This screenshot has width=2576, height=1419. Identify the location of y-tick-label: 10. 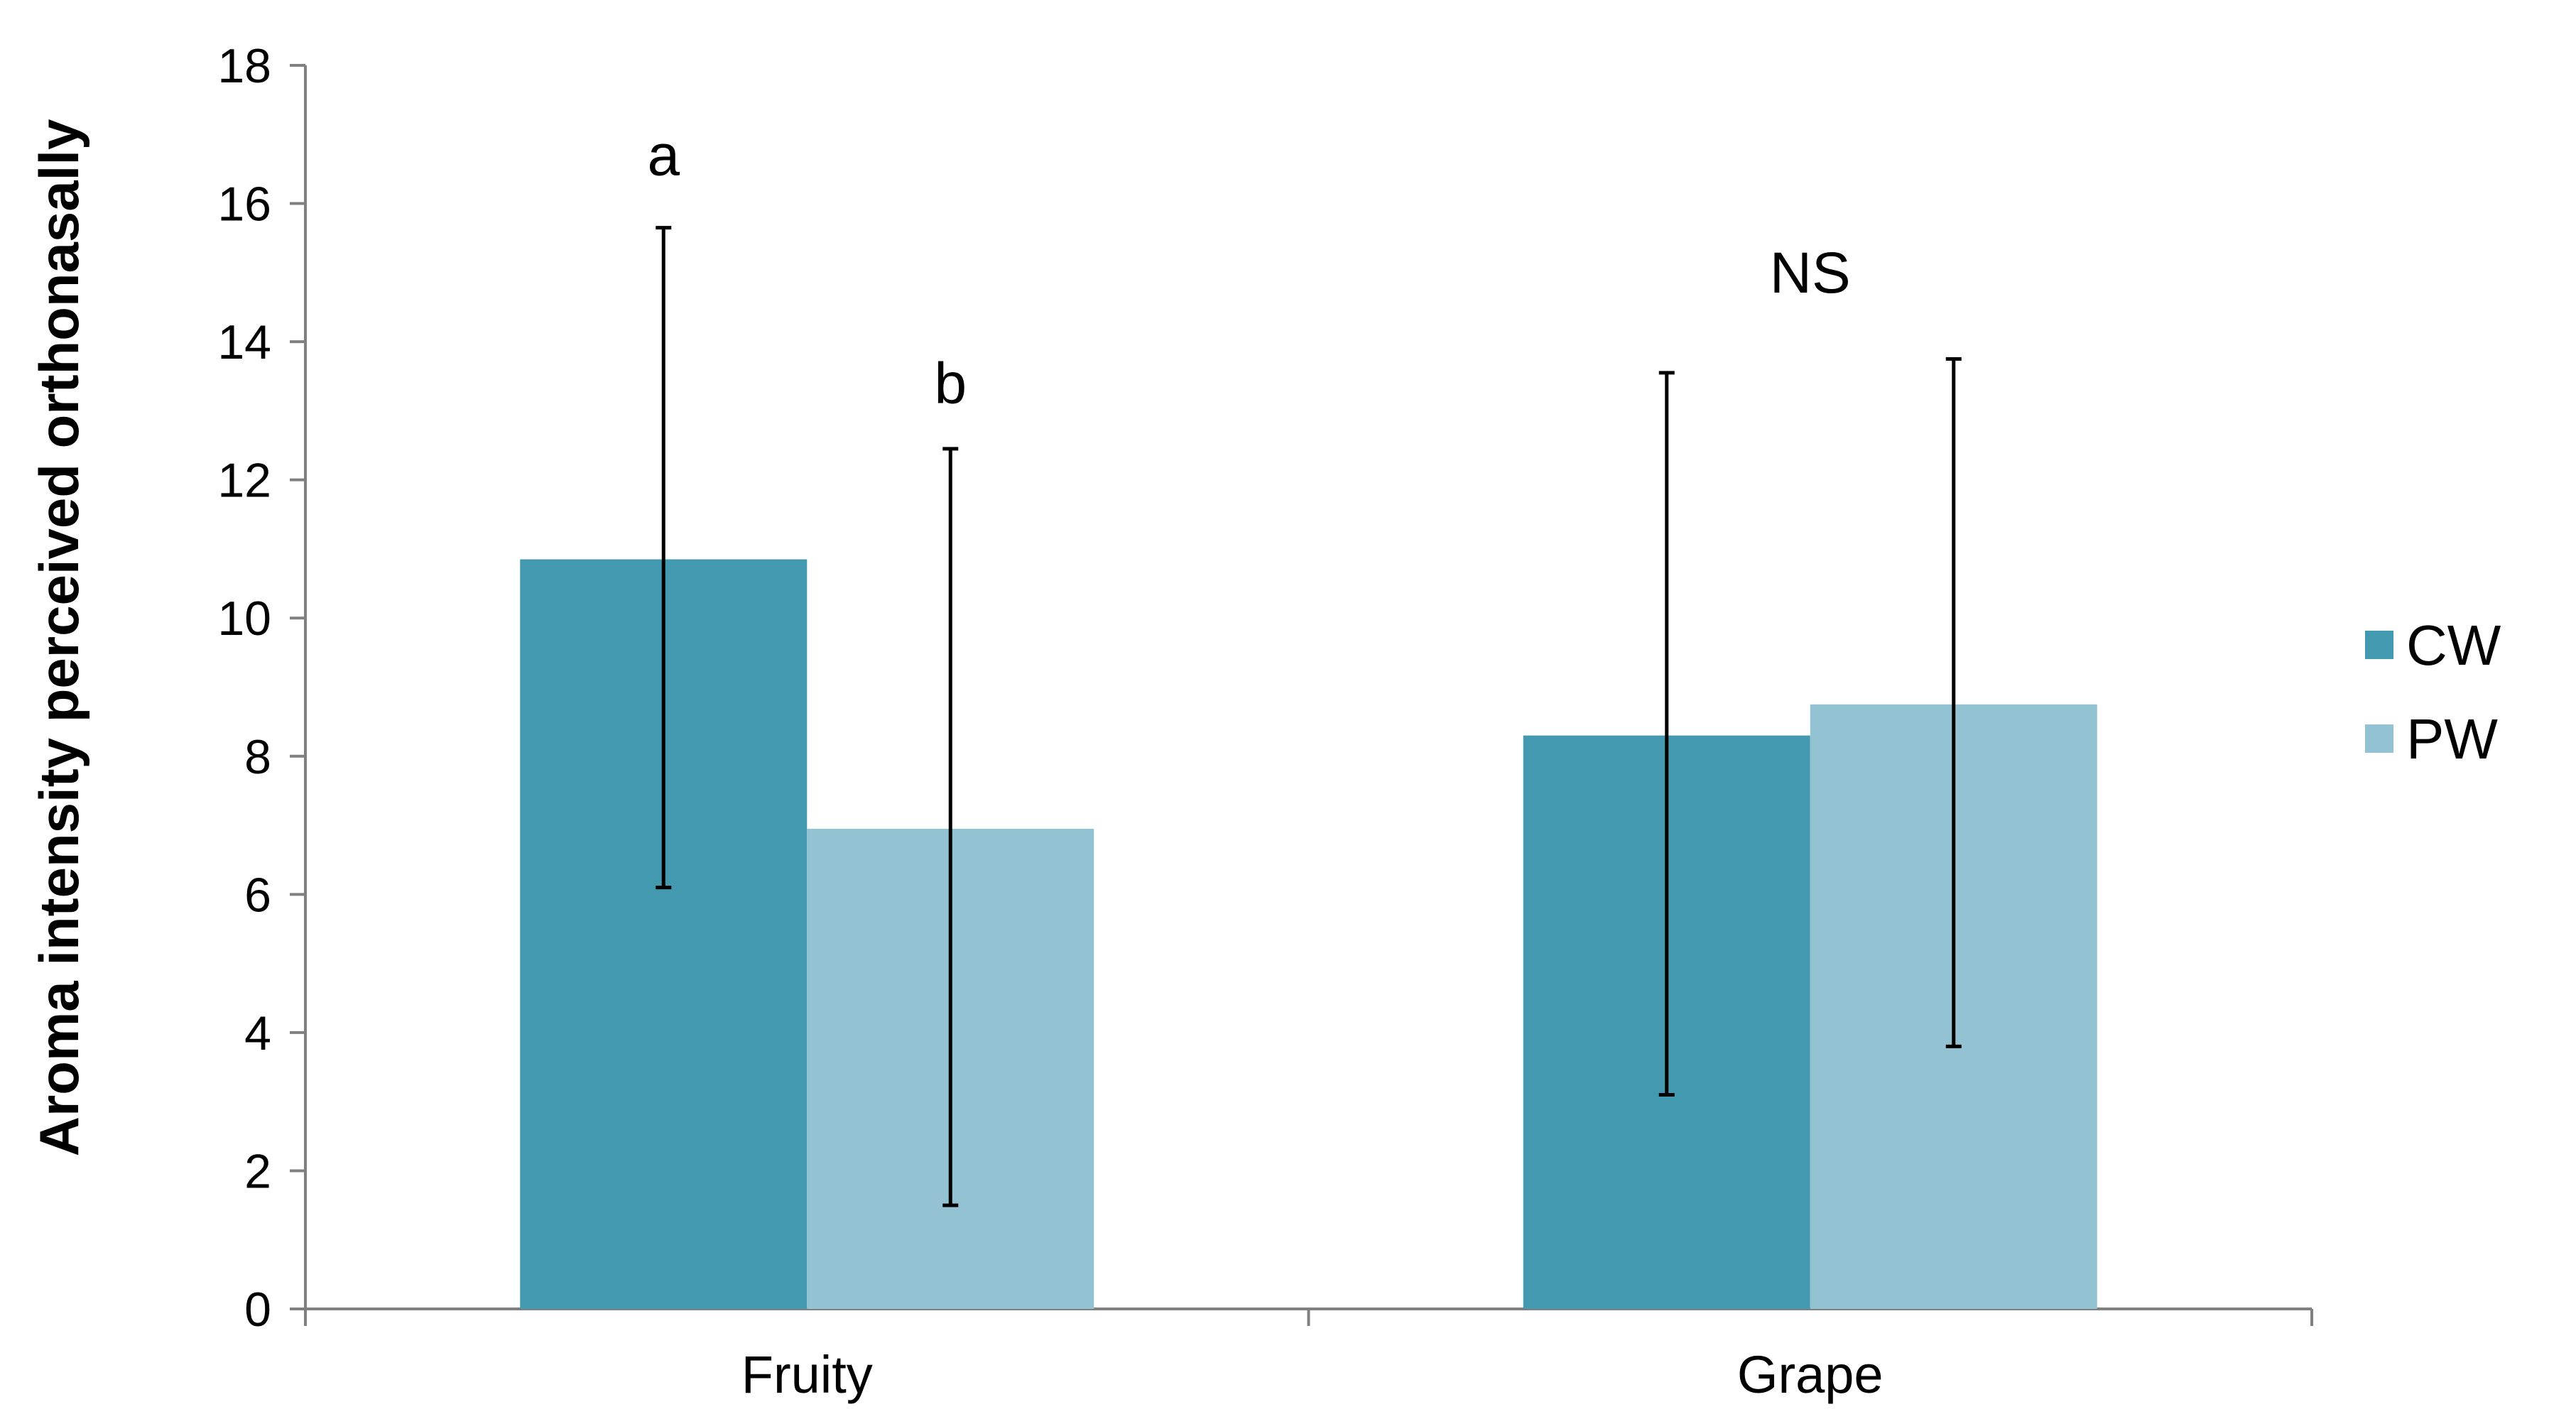
(244, 619).